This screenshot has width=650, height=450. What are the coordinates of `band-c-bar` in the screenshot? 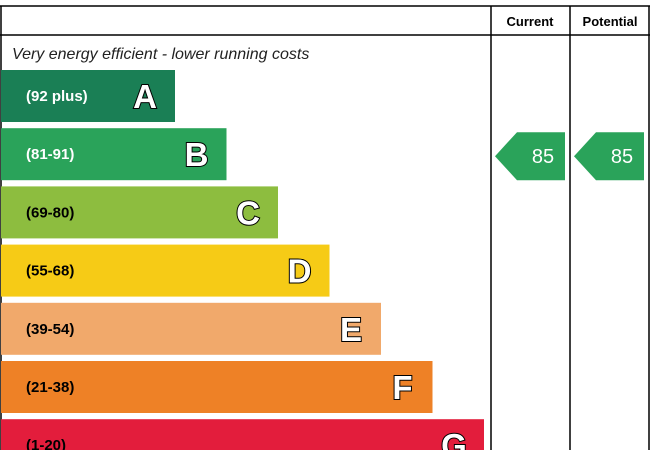 It's located at (139, 212).